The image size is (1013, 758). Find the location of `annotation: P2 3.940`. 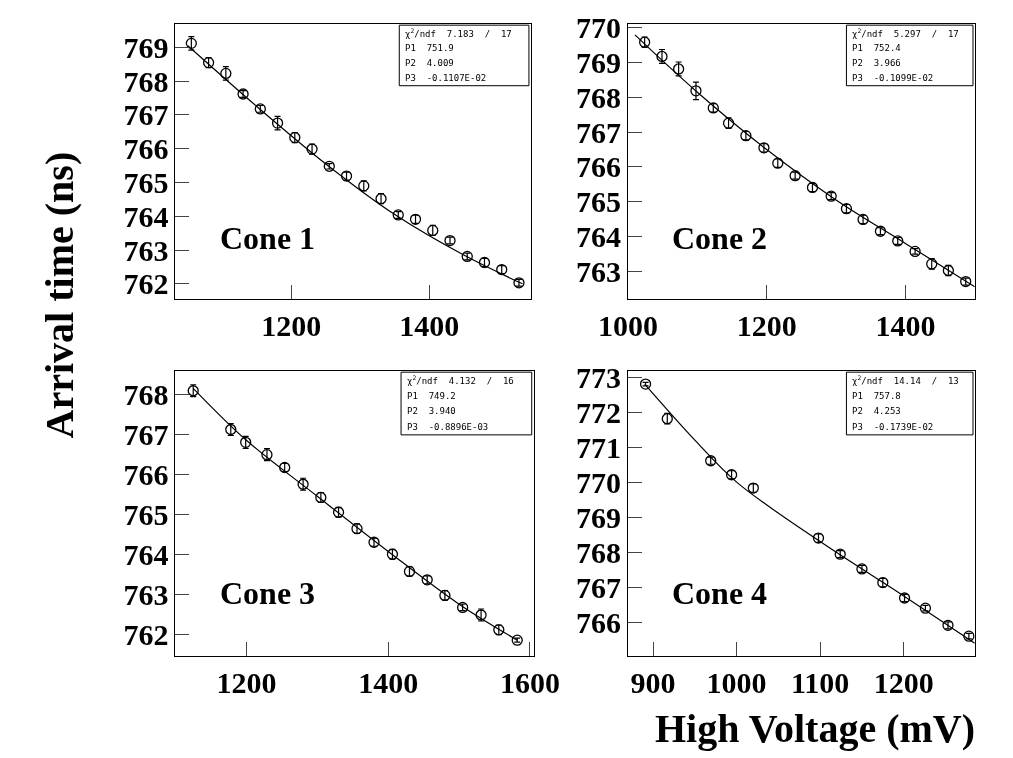

annotation: P2 3.940 is located at coordinates (431, 411).